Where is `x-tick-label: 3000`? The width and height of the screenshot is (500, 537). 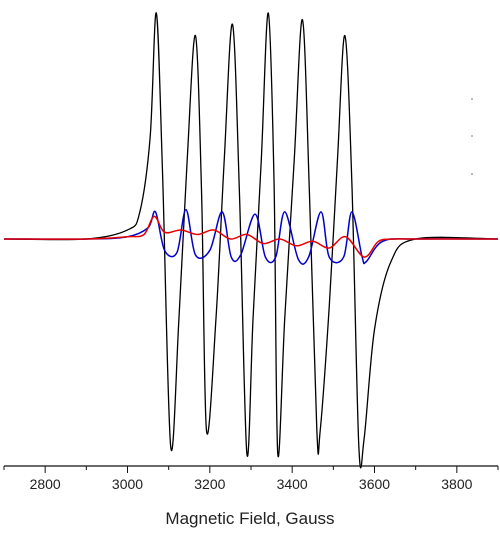 x-tick-label: 3000 is located at coordinates (127, 484).